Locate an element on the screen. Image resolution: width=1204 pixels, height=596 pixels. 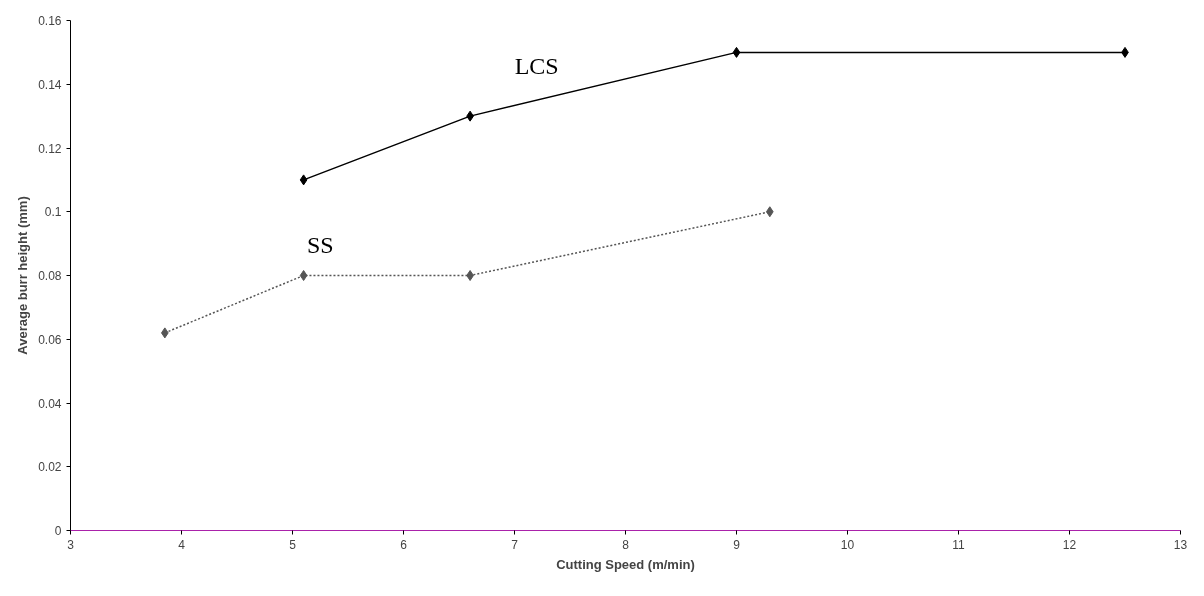
y-axis-title: Average burr height (mm) is located at coordinates (23, 275).